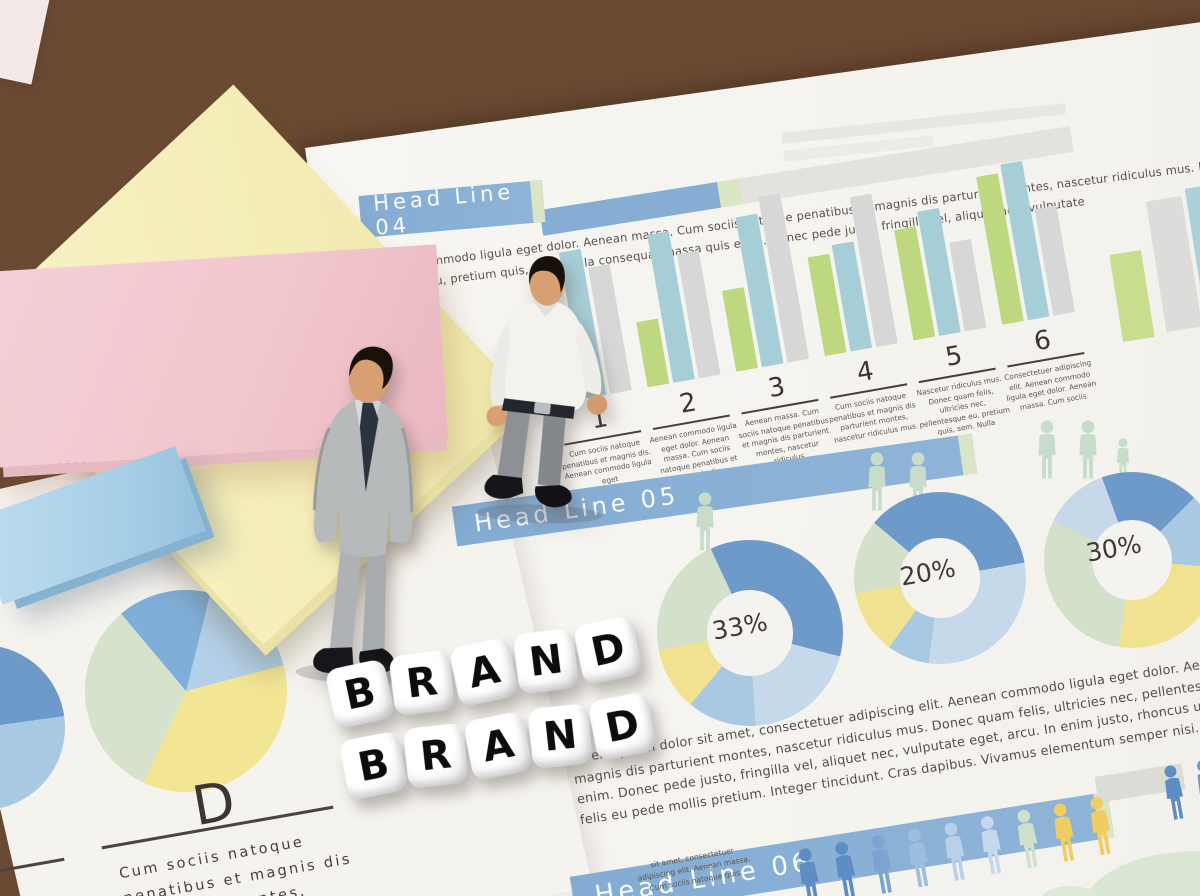  What do you see at coordinates (364, 512) in the screenshot?
I see `figurine-businessman-suit` at bounding box center [364, 512].